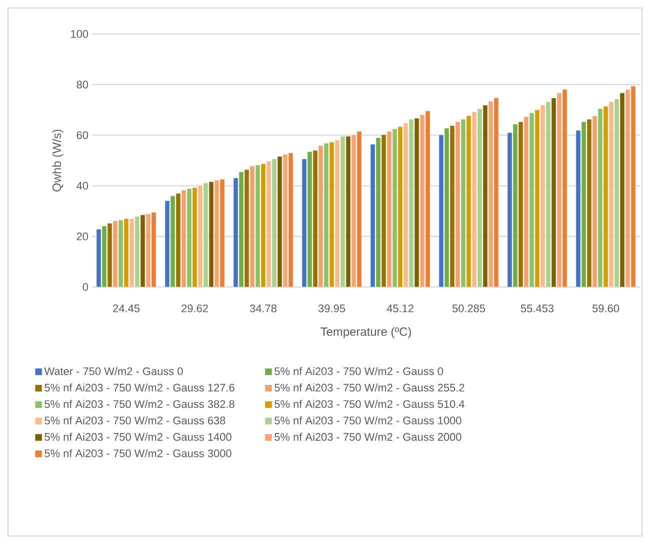 The image size is (650, 544). I want to click on legend-label: 5% nf Ai203 - 750 W/m2 - Gauss 255.2, so click(369, 387).